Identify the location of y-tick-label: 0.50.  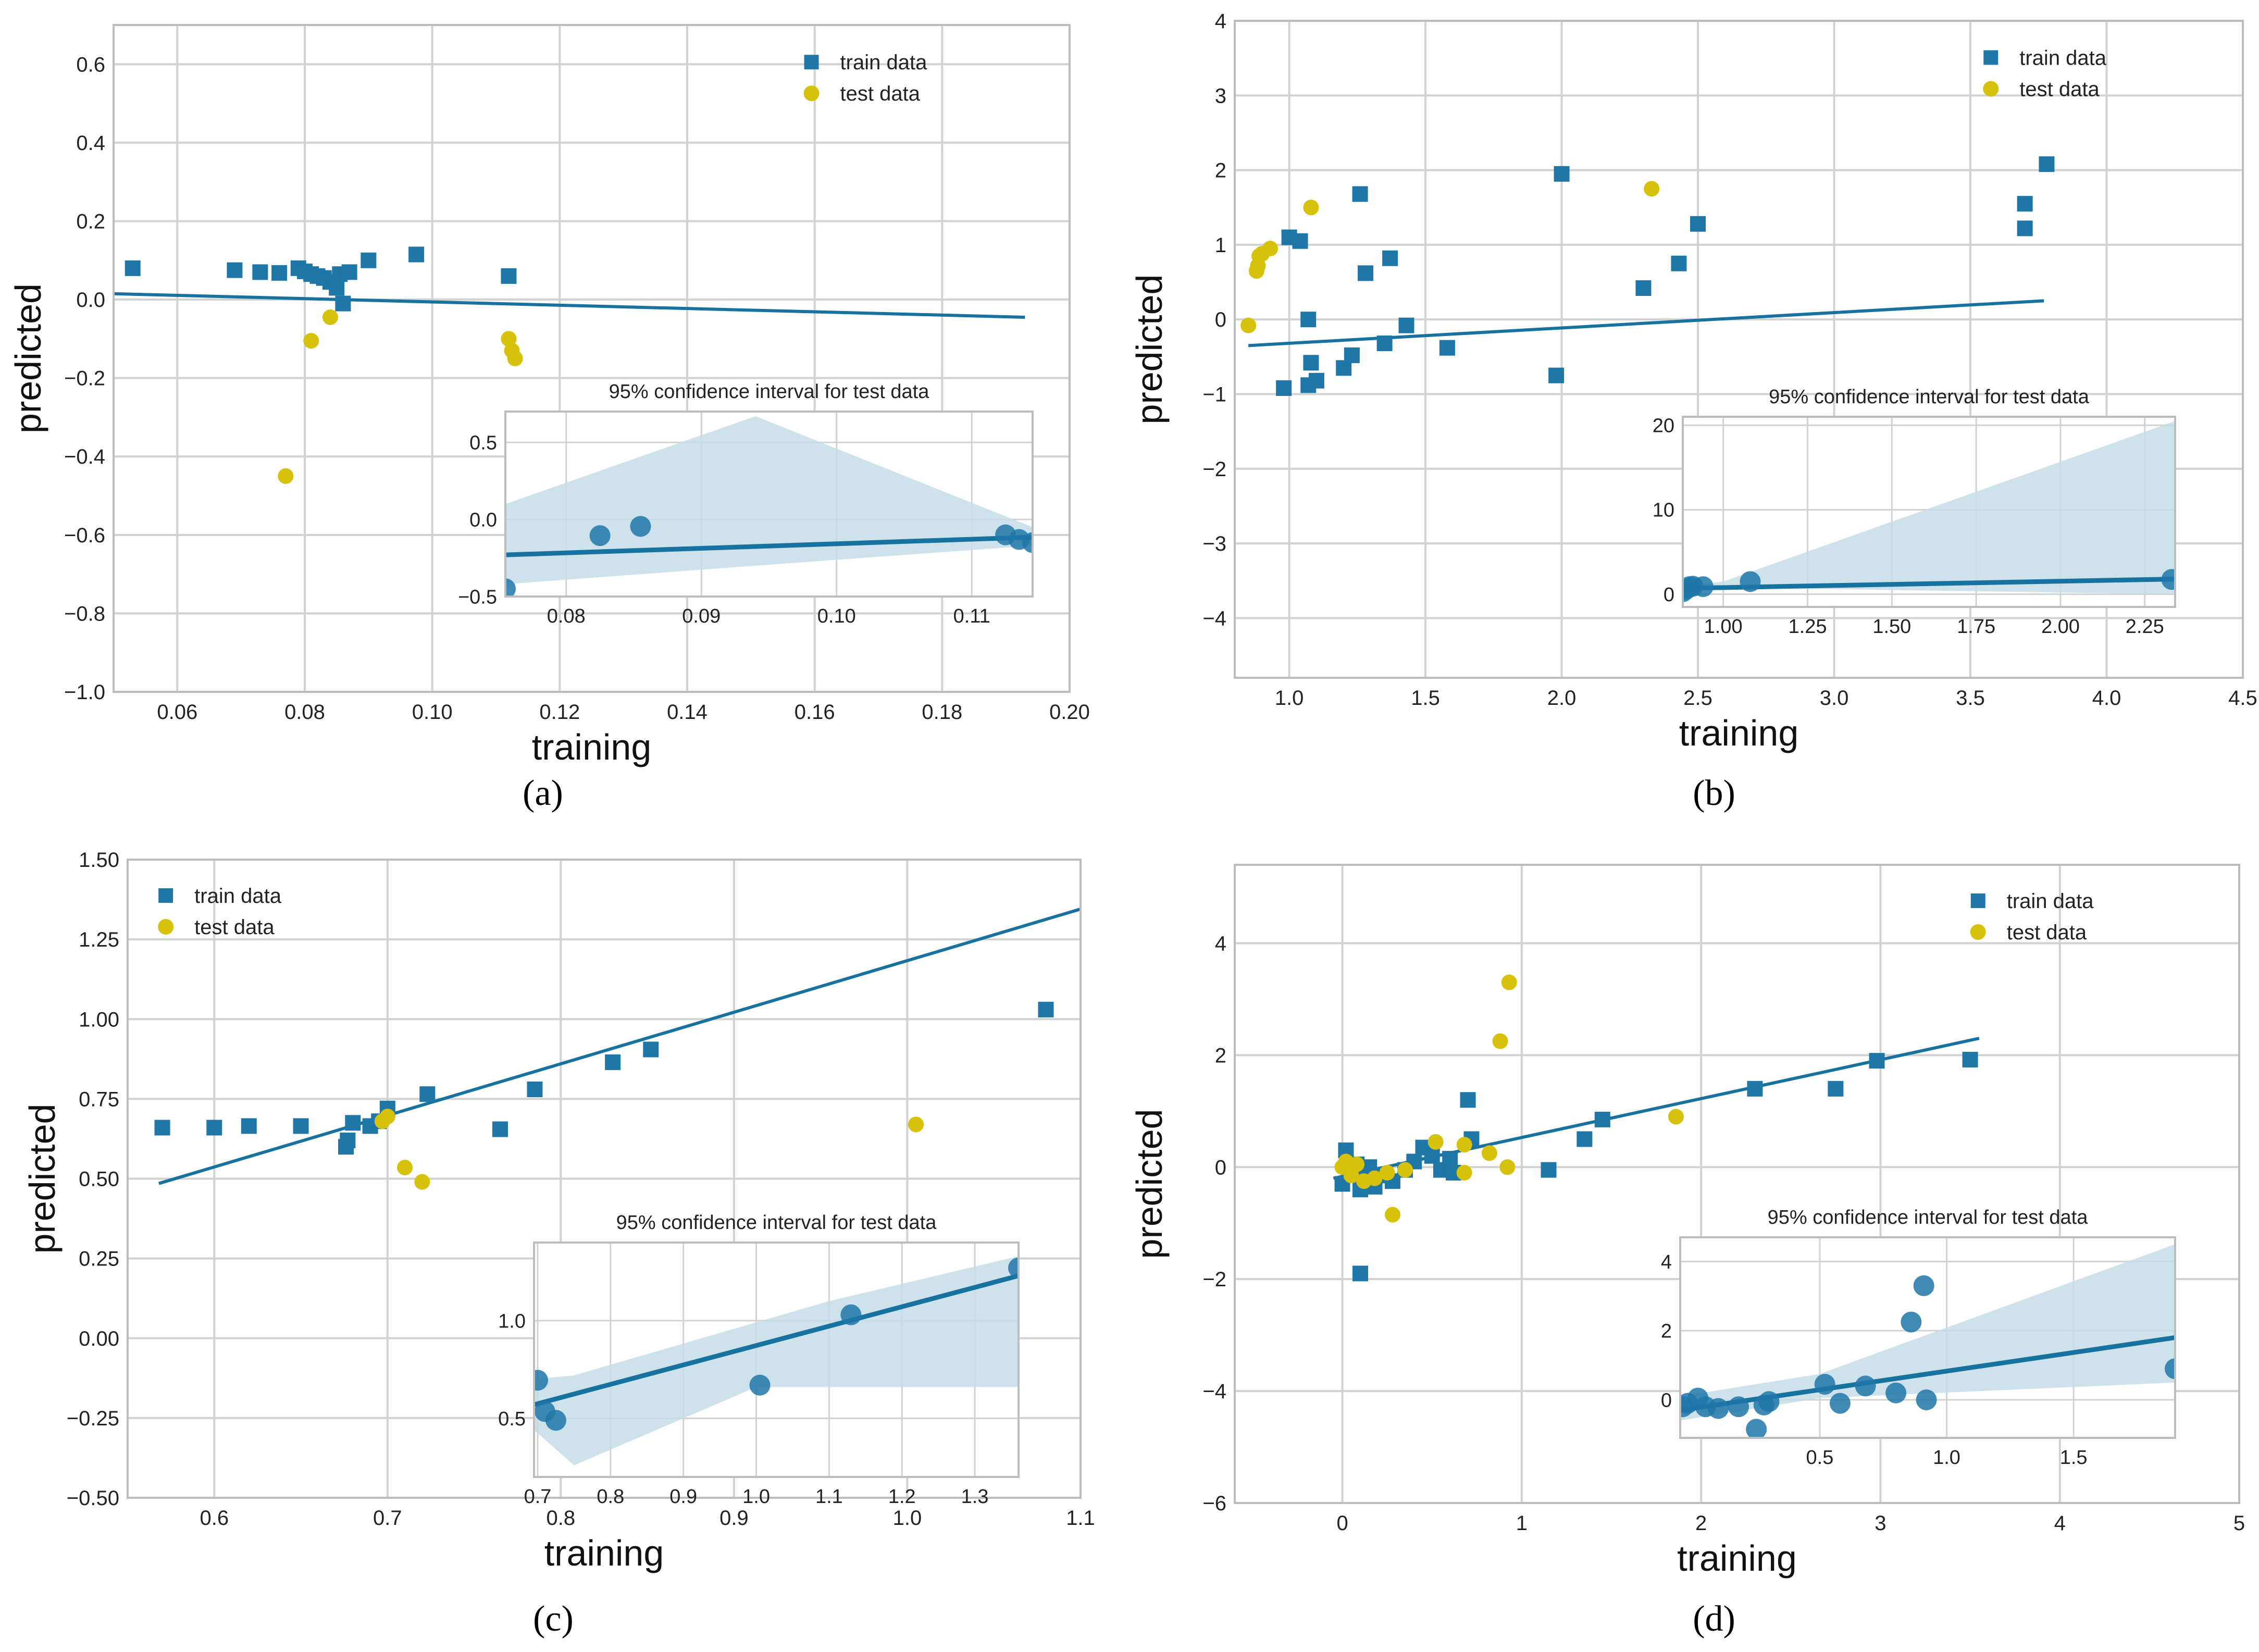
(99, 1179).